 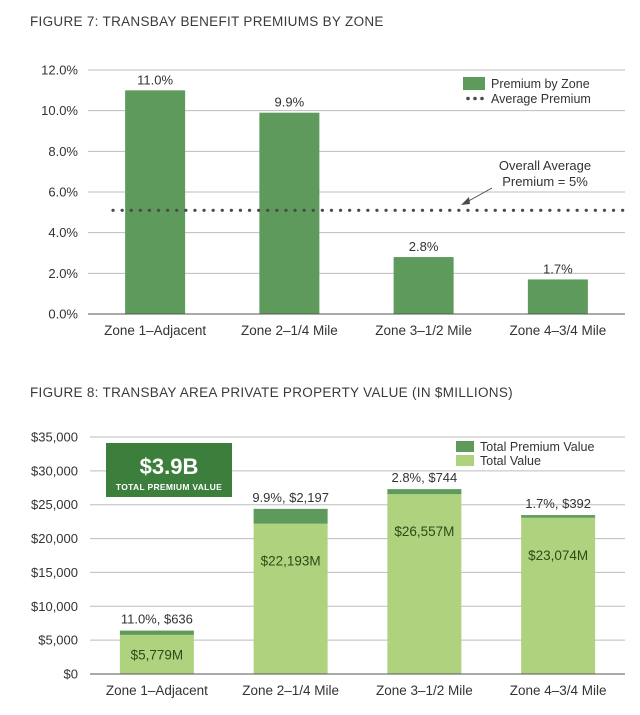 What do you see at coordinates (290, 497) in the screenshot?
I see `top-label: 9.9%, $2,197` at bounding box center [290, 497].